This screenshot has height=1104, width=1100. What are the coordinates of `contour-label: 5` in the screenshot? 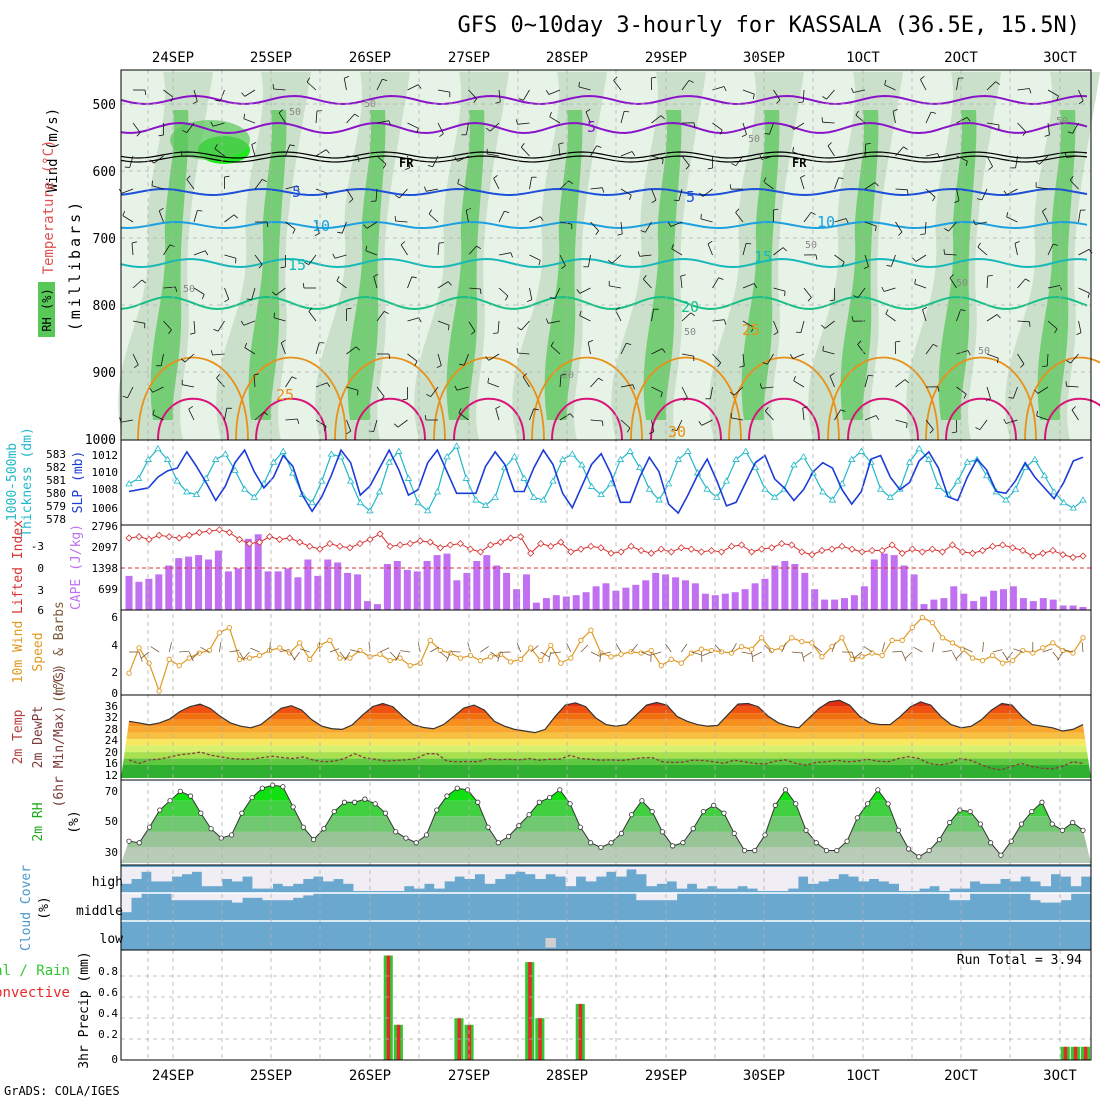 It's located at (690, 197).